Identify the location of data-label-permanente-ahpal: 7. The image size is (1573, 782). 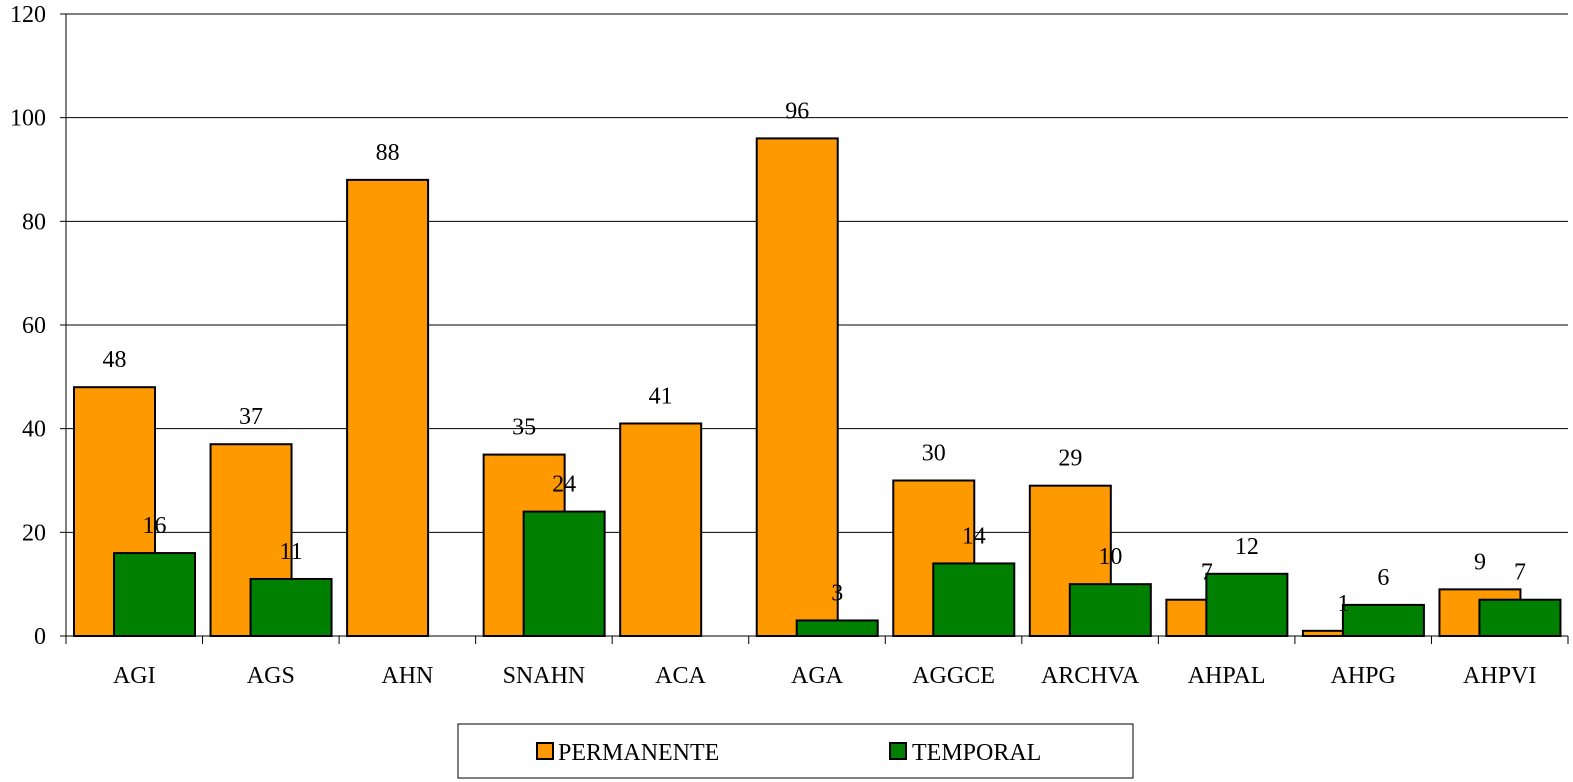
(1207, 573).